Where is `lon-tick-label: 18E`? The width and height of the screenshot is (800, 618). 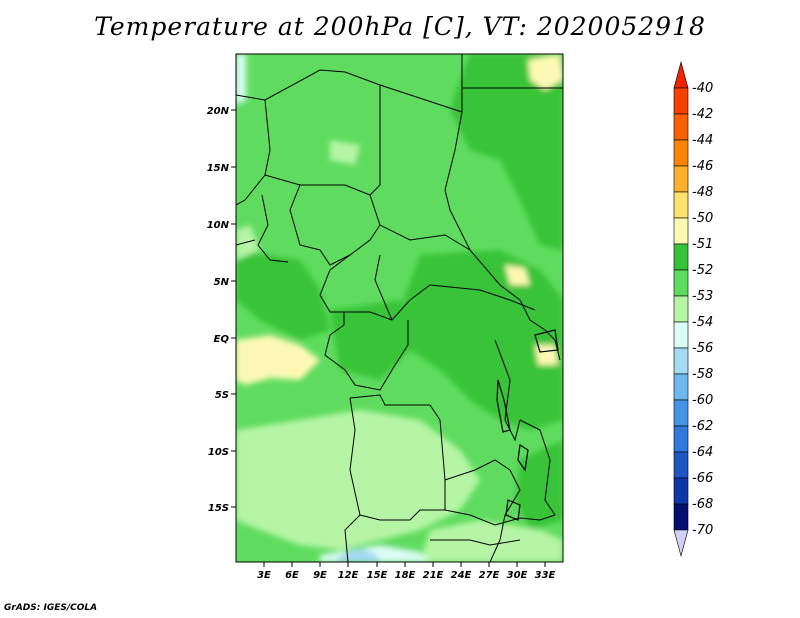
lon-tick-label: 18E is located at coordinates (405, 575).